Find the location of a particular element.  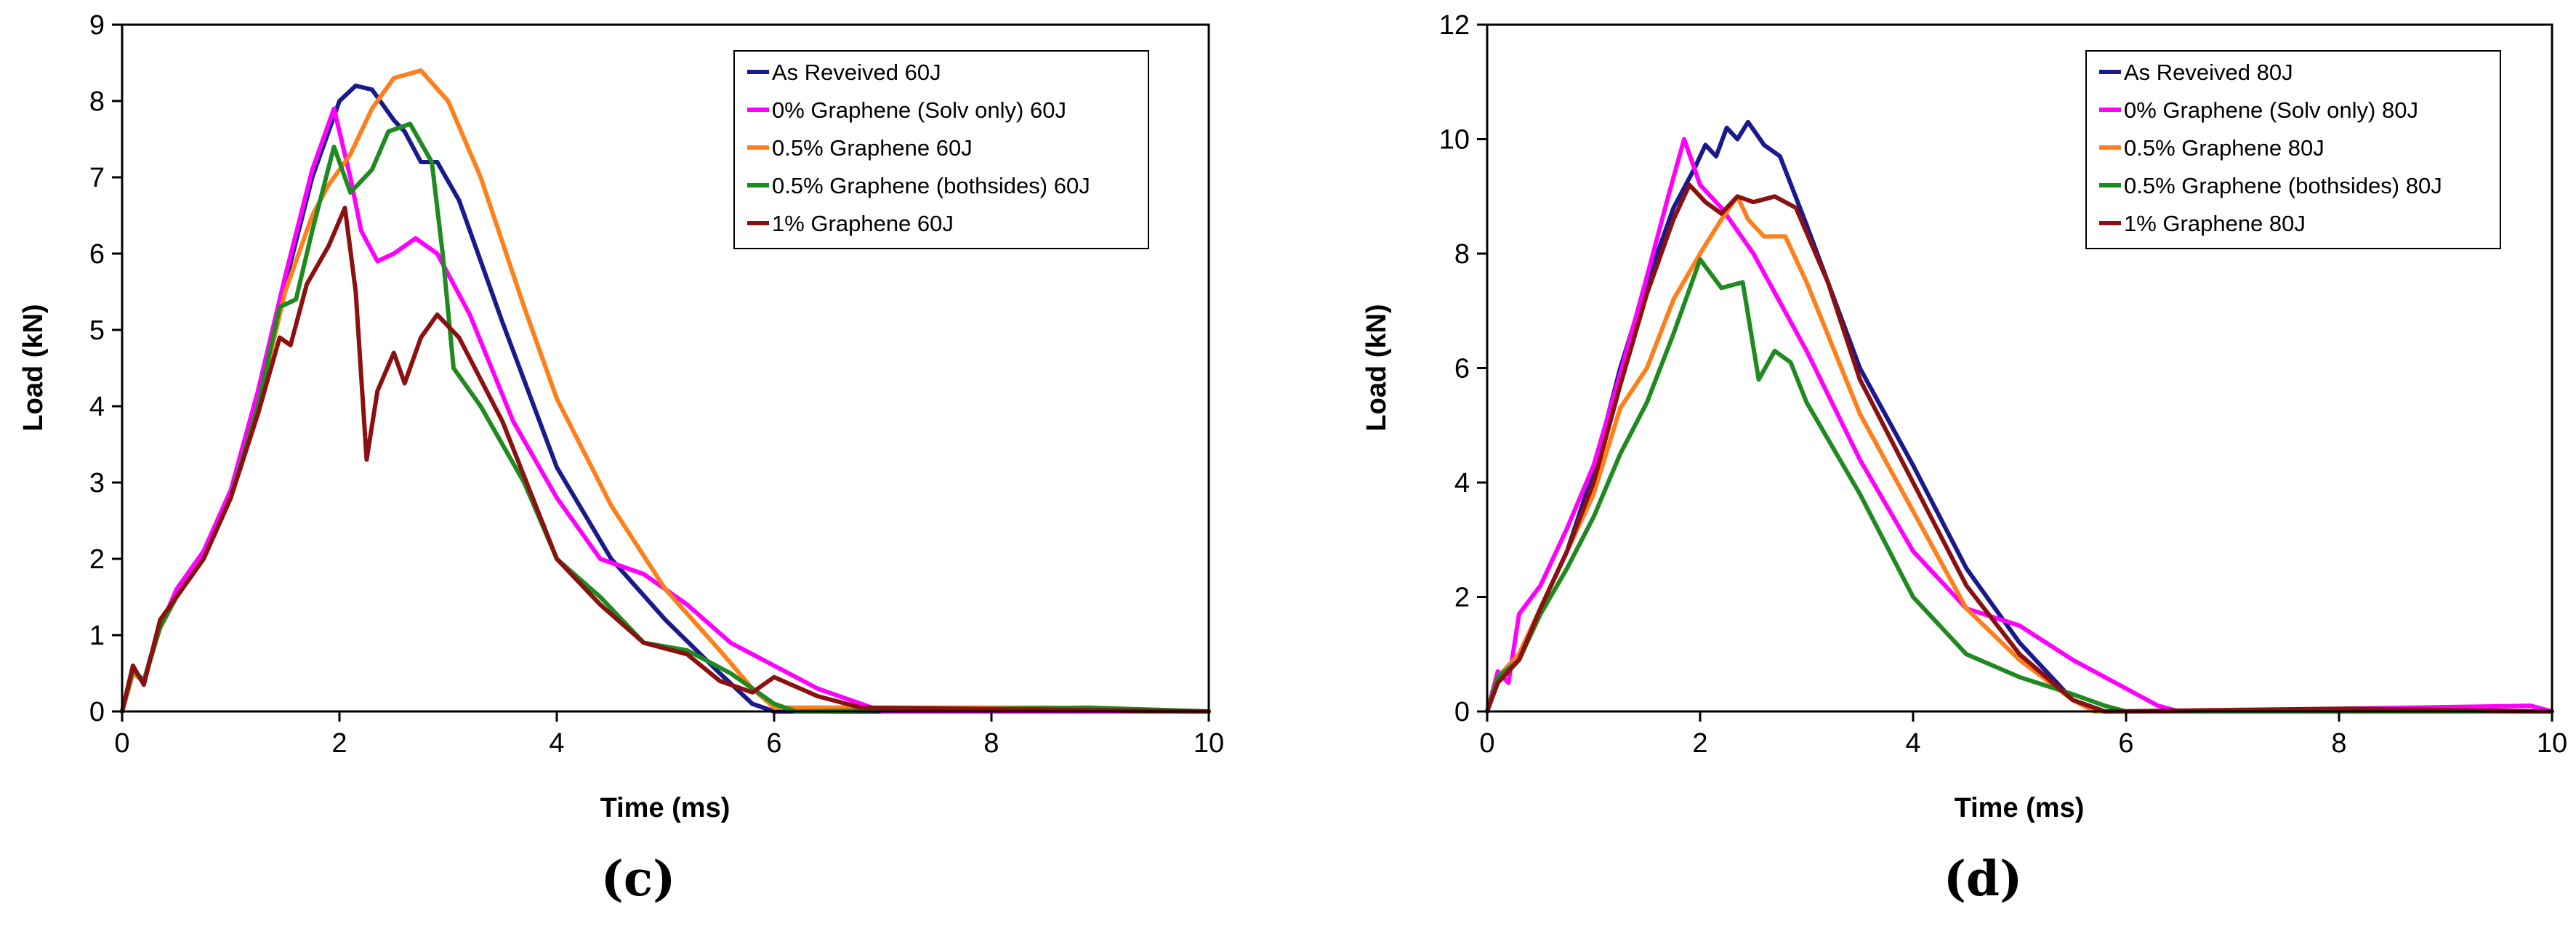

legend-item: 0.5% Graphene (bothsides) 60J is located at coordinates (918, 185).